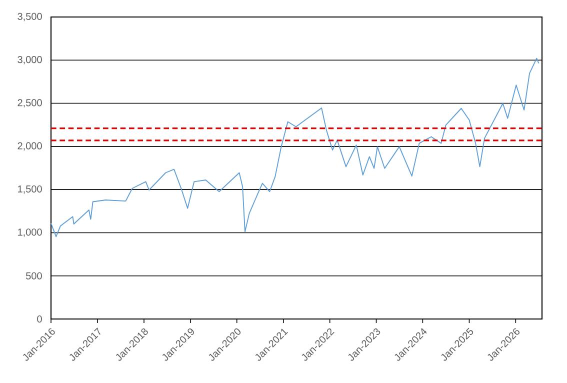  Describe the element at coordinates (34, 276) in the screenshot. I see `y-tick-label: 500` at that location.